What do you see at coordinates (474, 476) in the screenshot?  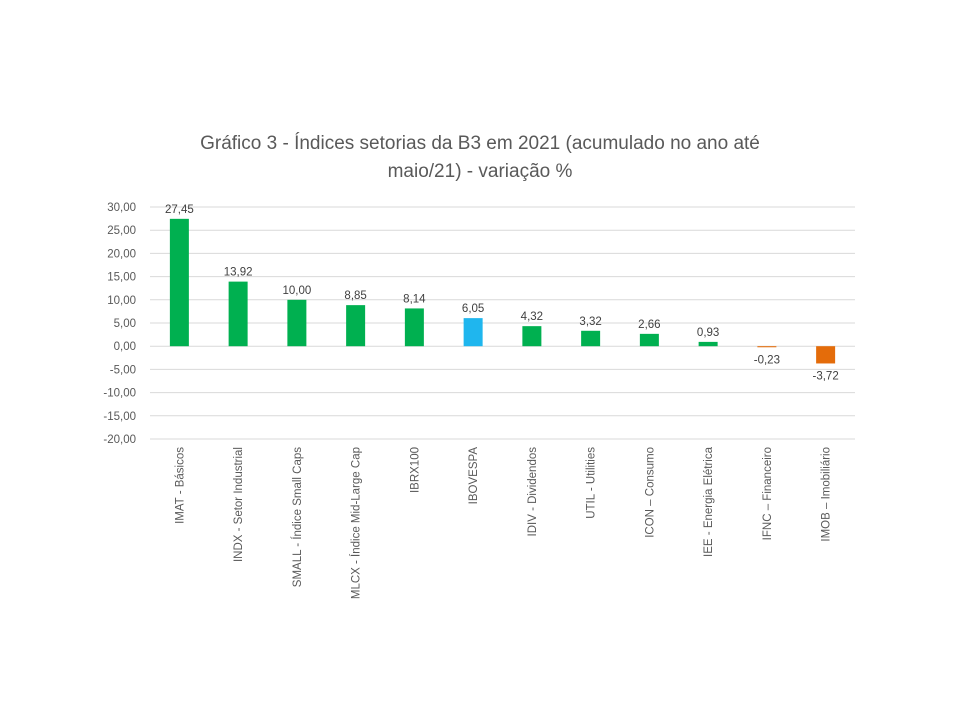 I see `category-label: IBOVESPA` at bounding box center [474, 476].